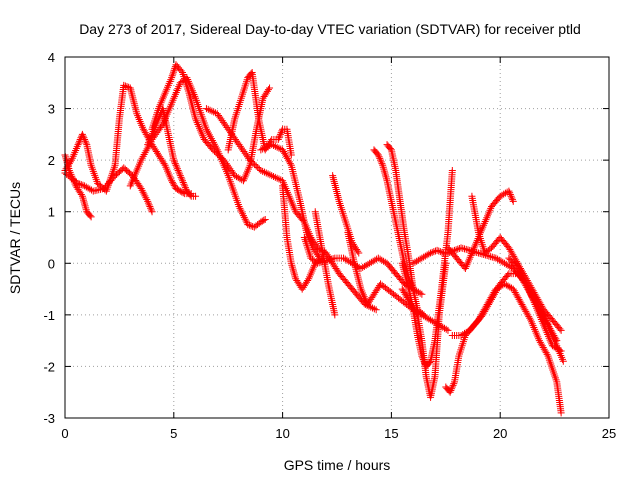 This screenshot has height=480, width=640. I want to click on y-tick-label: 2, so click(51, 160).